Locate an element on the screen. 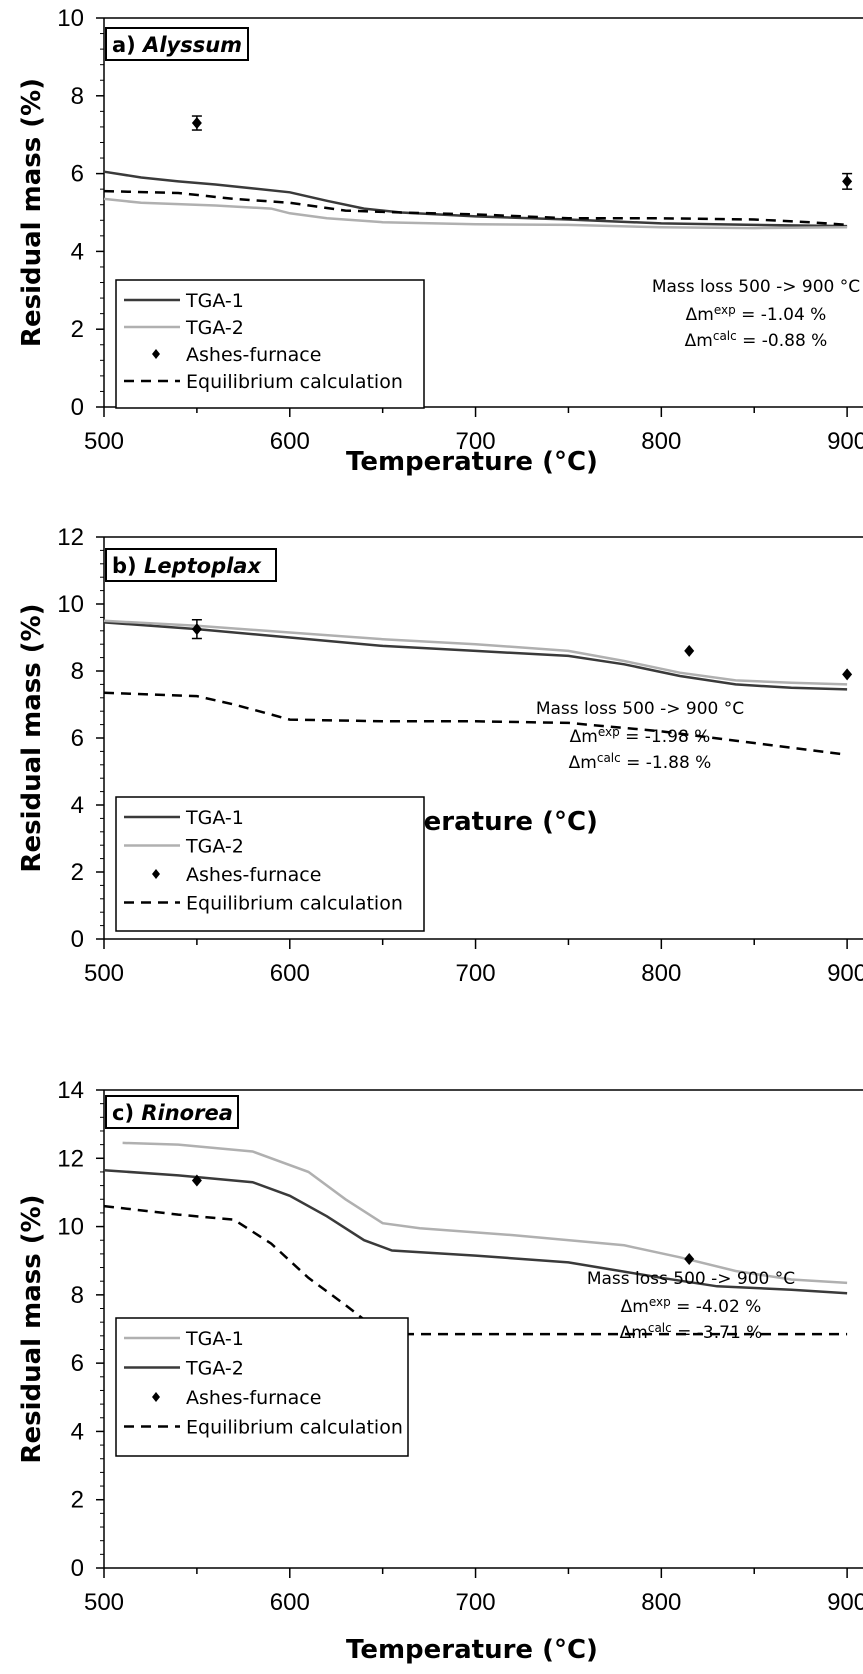 Image resolution: width=863 pixels, height=1674 pixels. annotation-exp: Δmexp = -4.02 % is located at coordinates (691, 1306).